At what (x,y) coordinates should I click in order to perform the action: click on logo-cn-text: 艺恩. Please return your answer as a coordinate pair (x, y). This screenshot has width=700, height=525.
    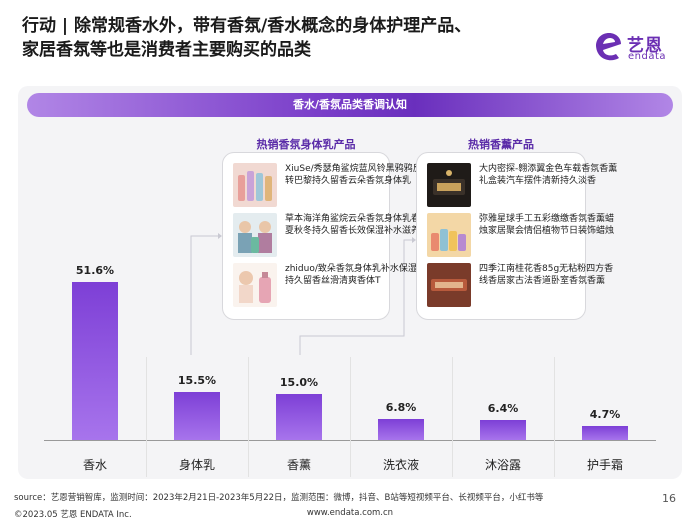
    Looking at the image, I should click on (645, 46).